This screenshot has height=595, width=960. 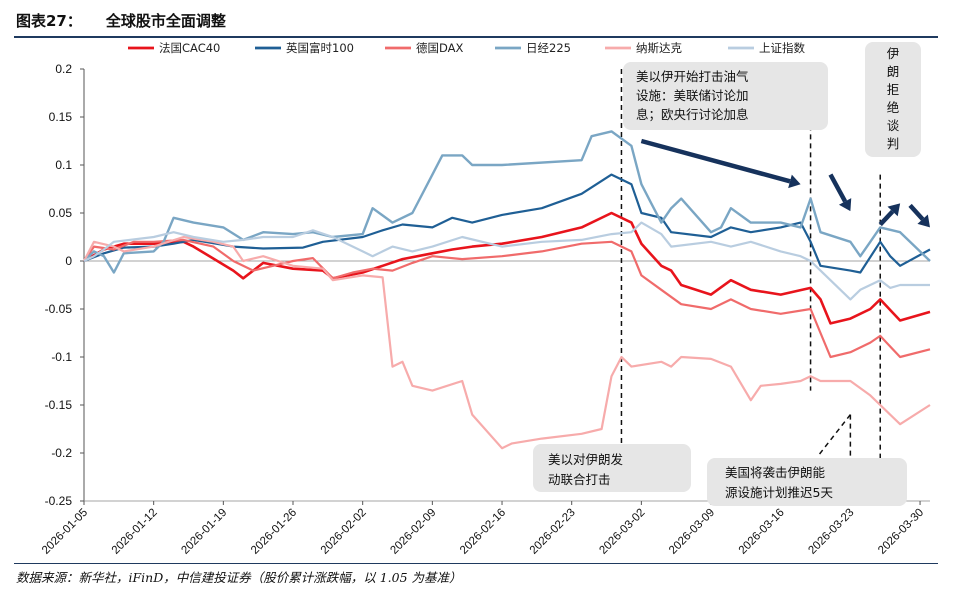 I want to click on annotation-text-line: 朗, so click(x=893, y=71).